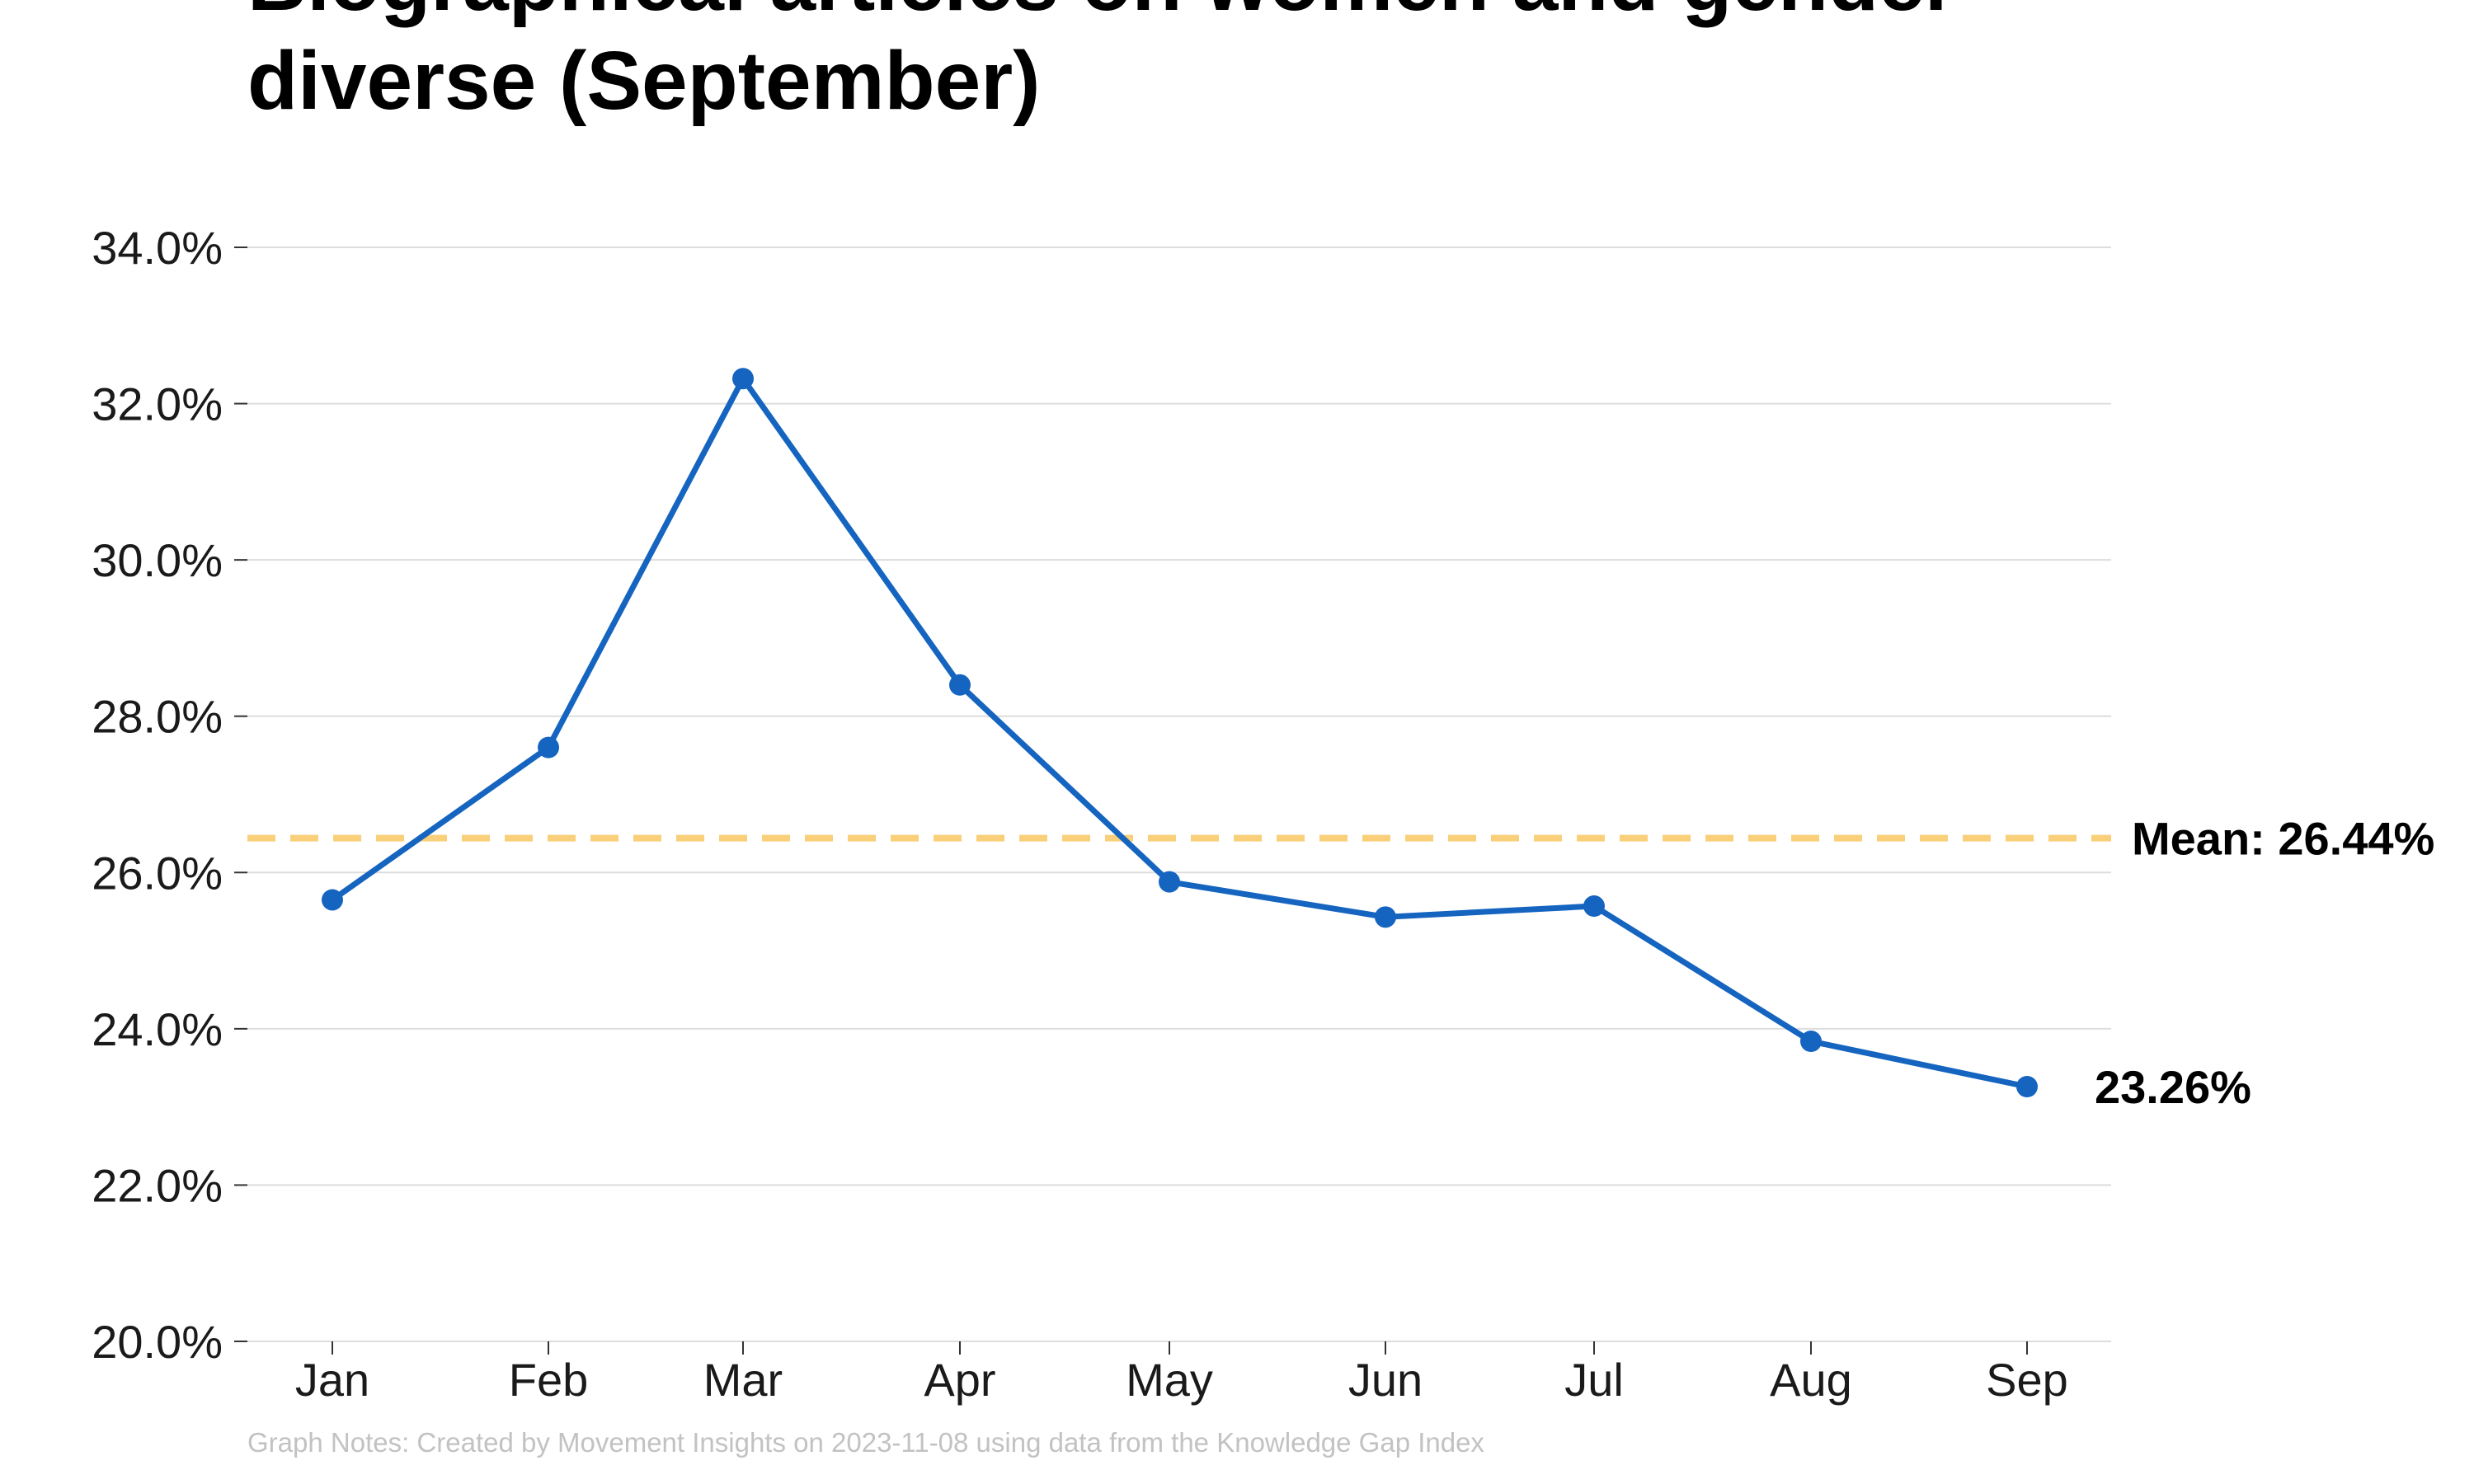 This screenshot has width=2474, height=1484. I want to click on y-tick-label: 28.0%, so click(157, 717).